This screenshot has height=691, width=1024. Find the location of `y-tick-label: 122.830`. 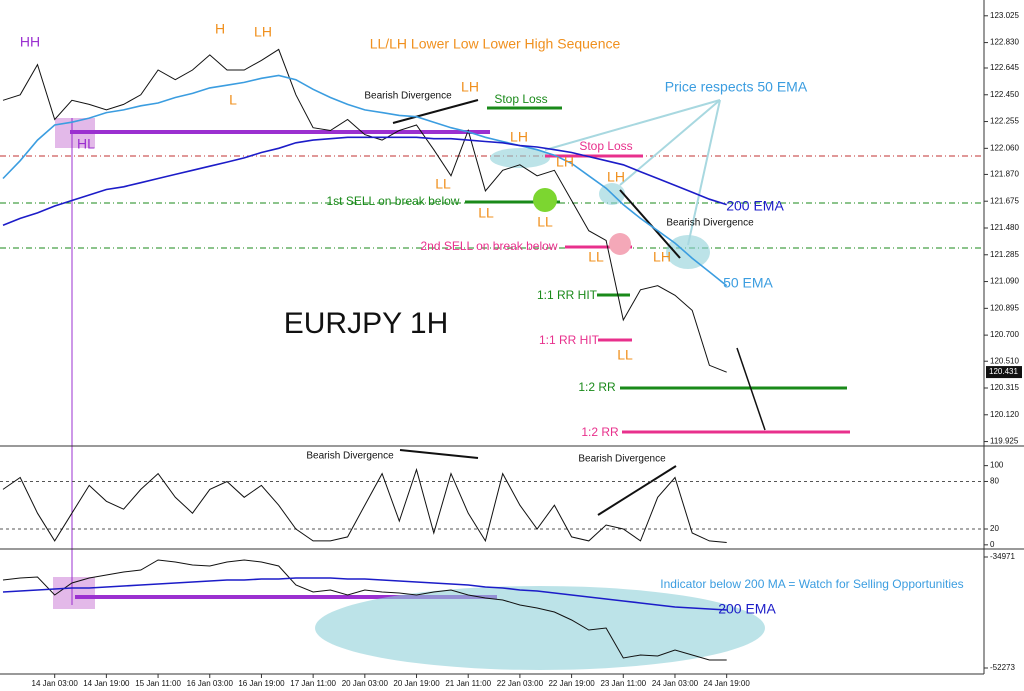

y-tick-label: 122.830 is located at coordinates (1004, 42).